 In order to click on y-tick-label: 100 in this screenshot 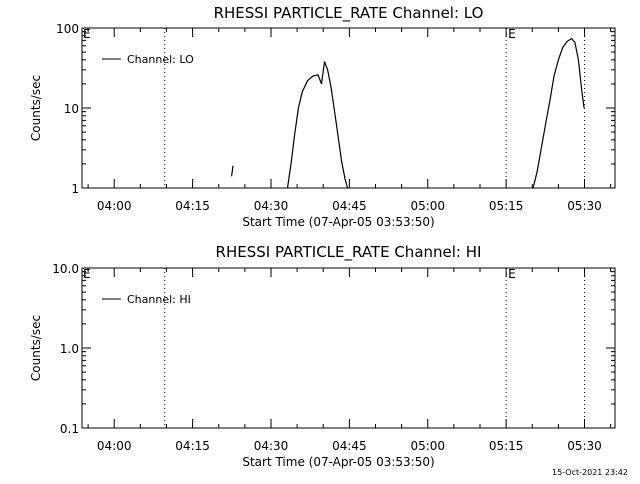, I will do `click(67, 29)`.